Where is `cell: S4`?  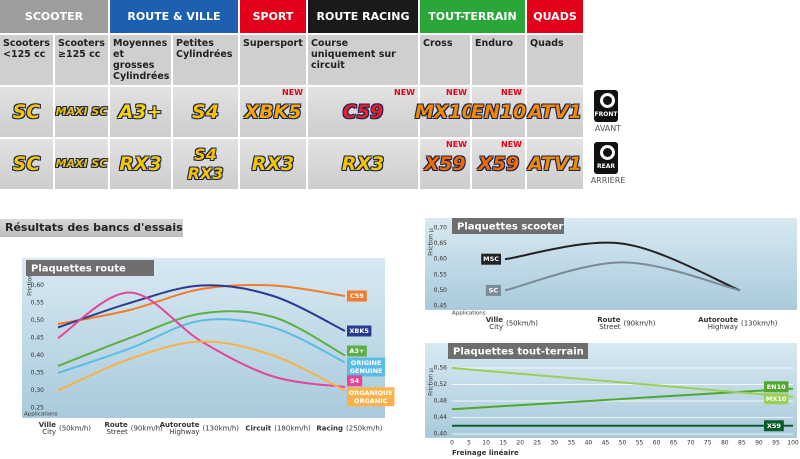 cell: S4 is located at coordinates (205, 112).